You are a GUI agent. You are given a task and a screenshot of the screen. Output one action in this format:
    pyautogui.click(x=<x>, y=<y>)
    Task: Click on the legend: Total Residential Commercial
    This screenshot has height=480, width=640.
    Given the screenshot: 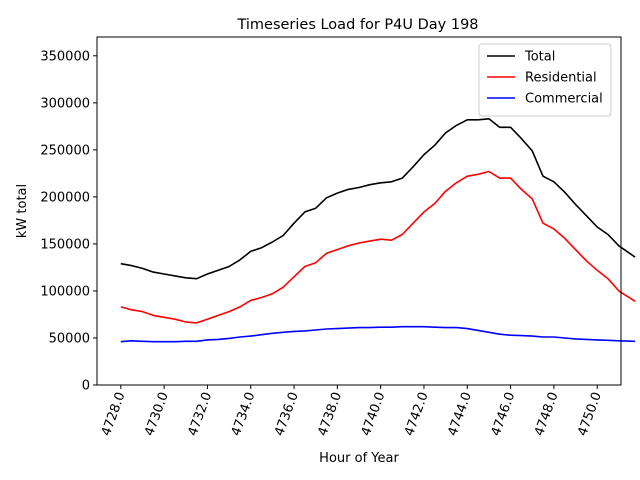 What is the action you would take?
    pyautogui.click(x=545, y=80)
    